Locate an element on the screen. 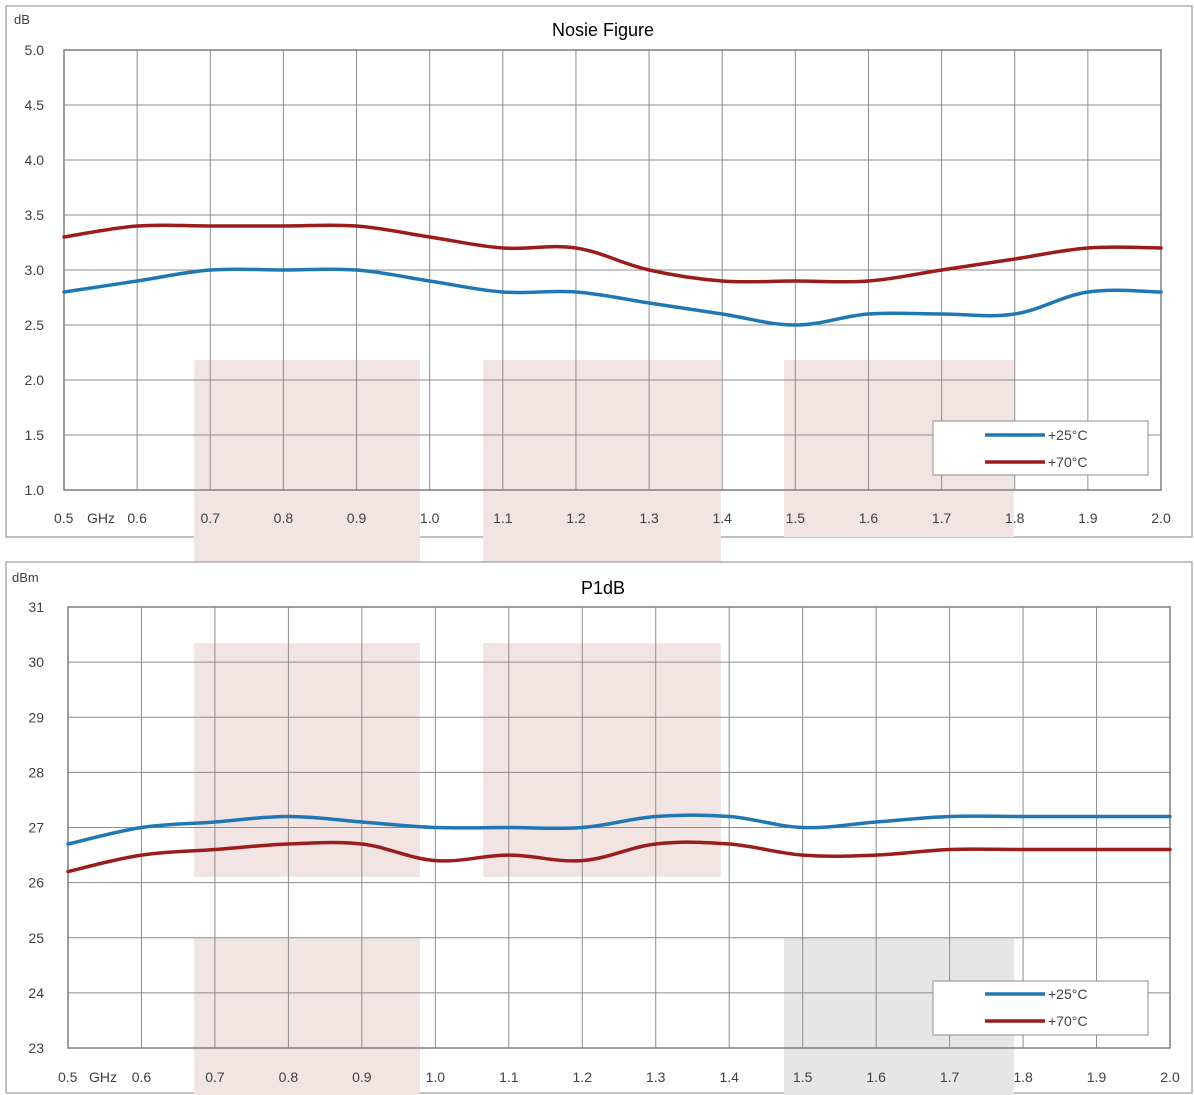  y-tick-label: 26 is located at coordinates (36, 883).